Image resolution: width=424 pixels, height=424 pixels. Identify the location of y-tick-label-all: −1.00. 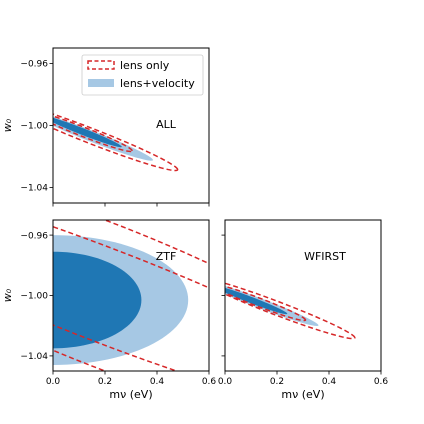
(34, 127).